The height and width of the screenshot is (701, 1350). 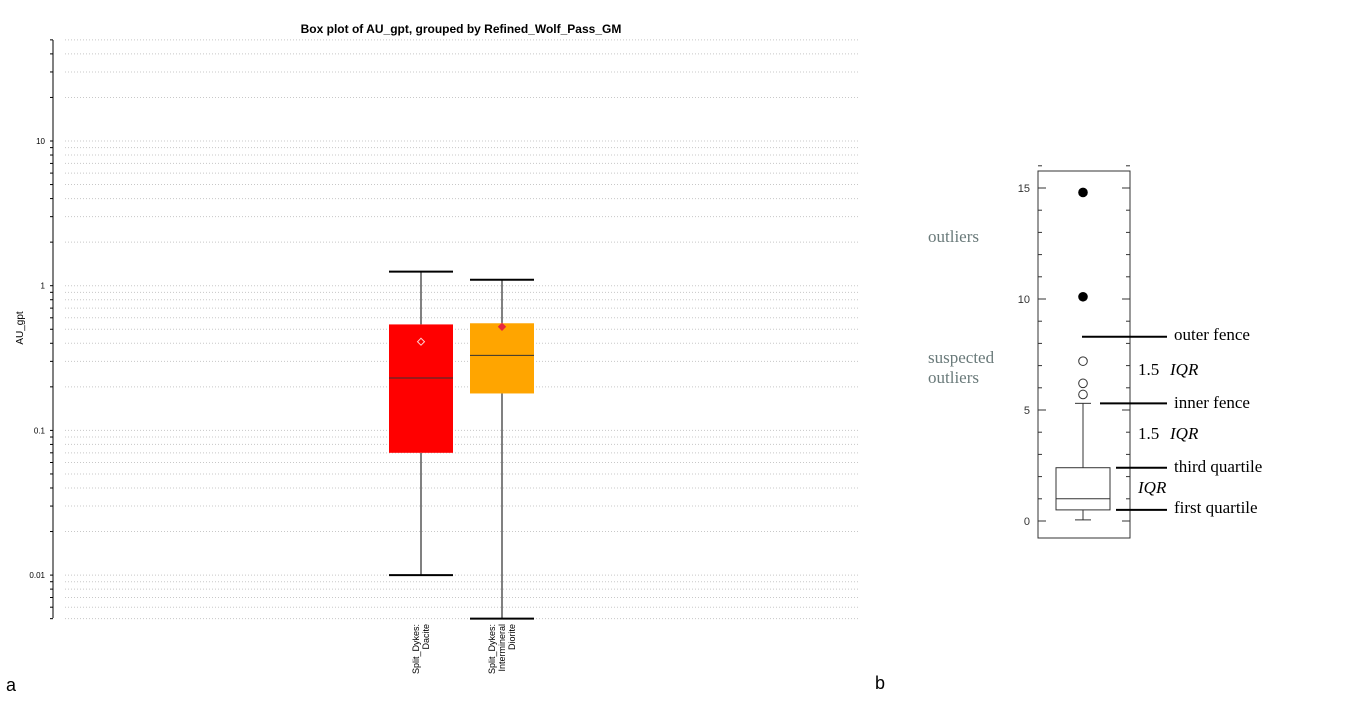 I want to click on iqr-multiplier-upper: 1.5, so click(x=1148, y=369).